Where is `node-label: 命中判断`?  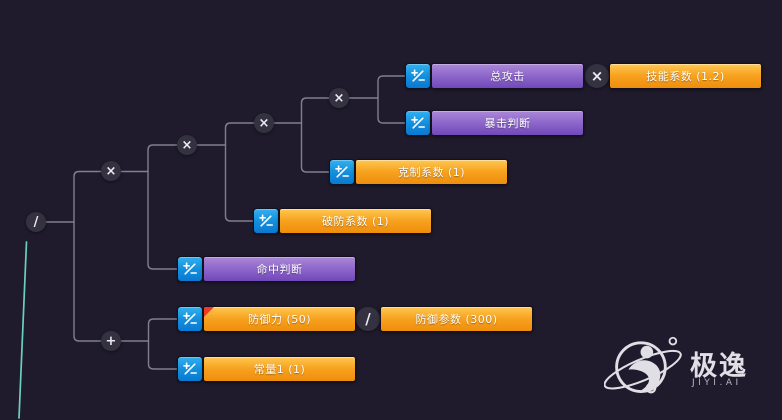 node-label: 命中判断 is located at coordinates (279, 269).